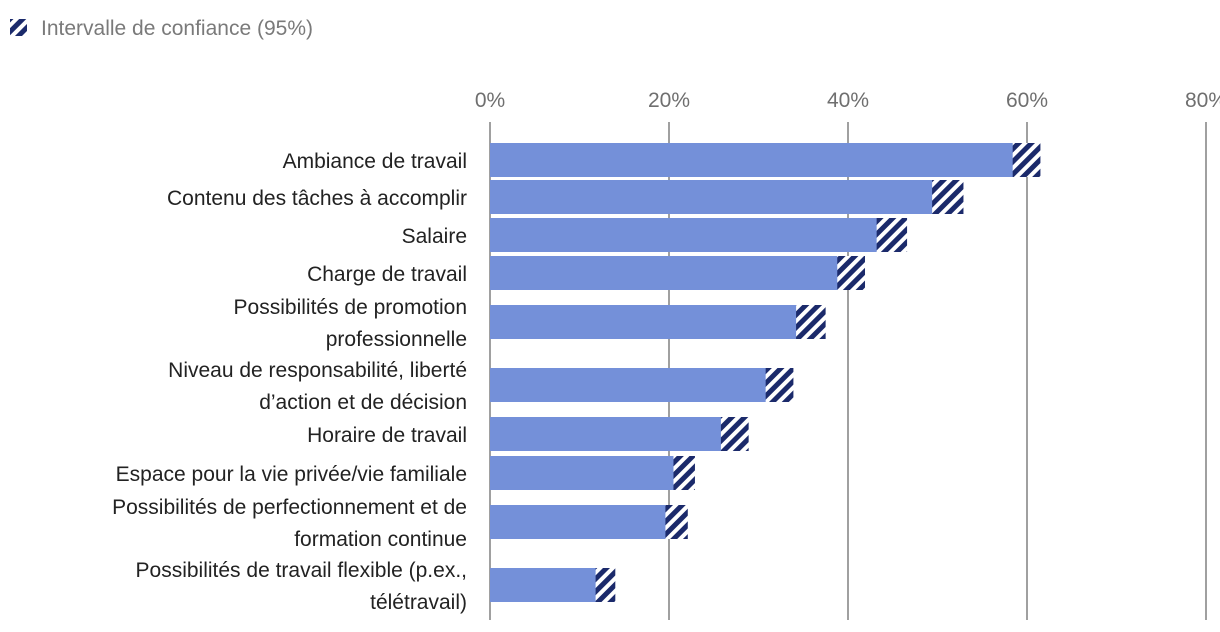 The height and width of the screenshot is (632, 1220). Describe the element at coordinates (418, 602) in the screenshot. I see `category-label: télétravail)` at that location.